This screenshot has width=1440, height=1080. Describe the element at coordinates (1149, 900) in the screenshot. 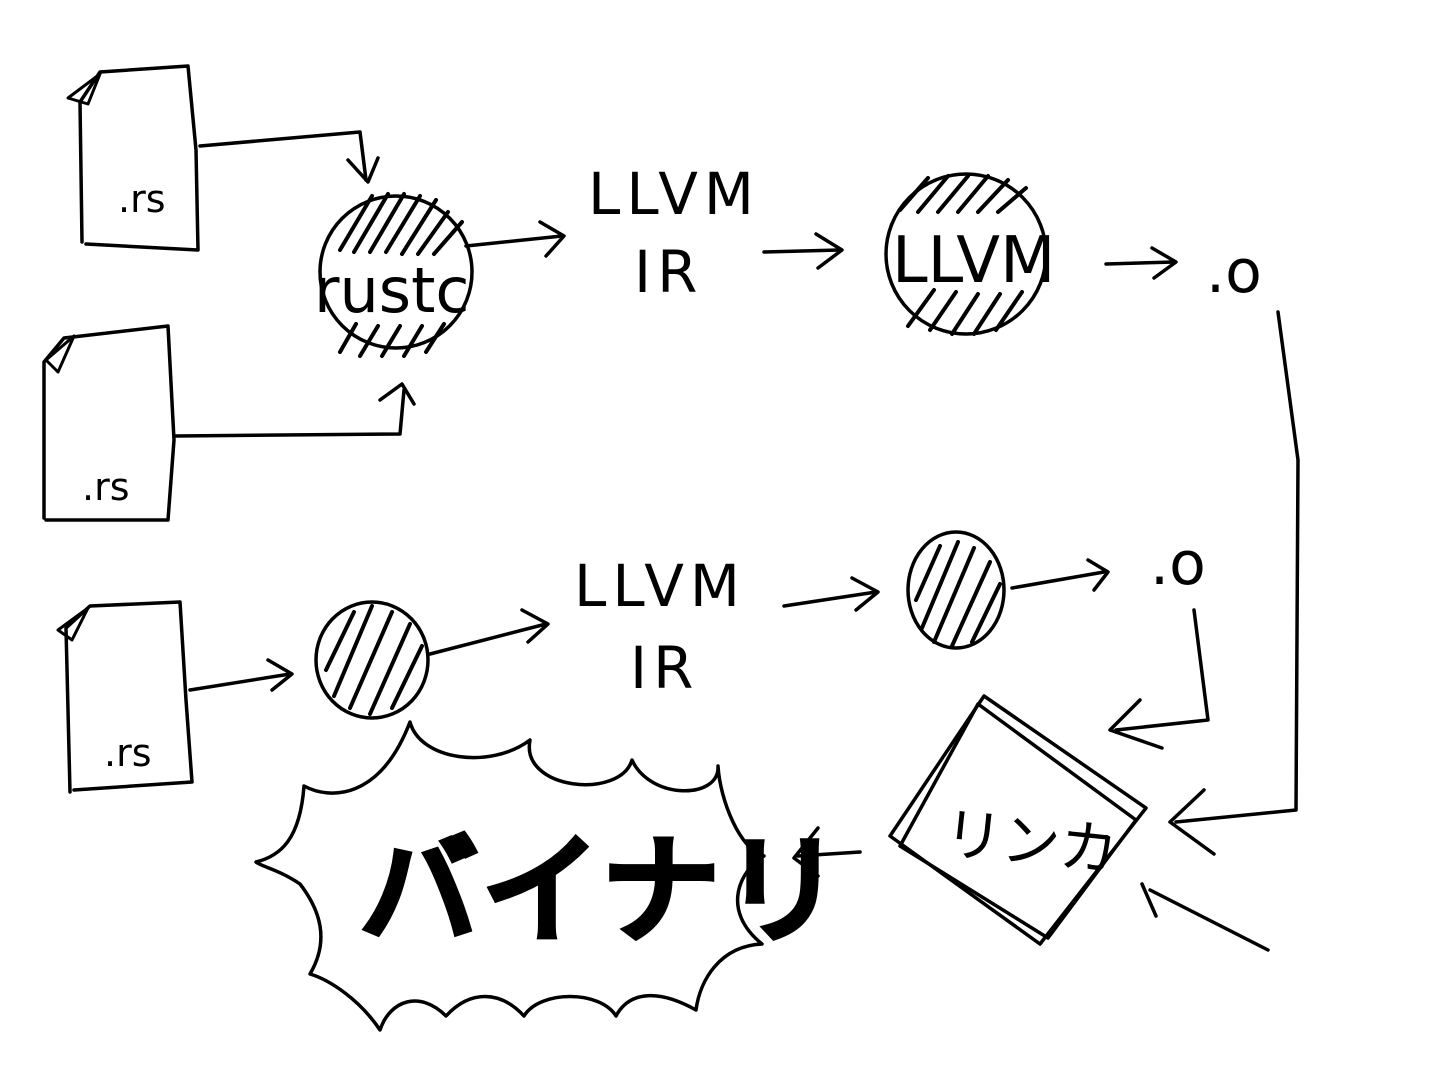

I see `arrow-extra-to-linker-head` at that location.